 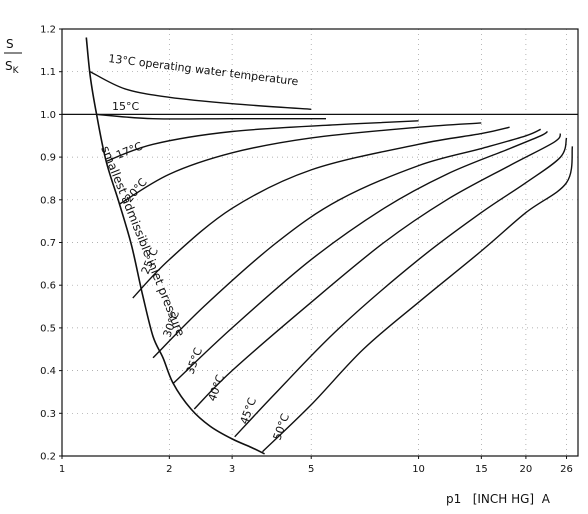 I want to click on y-axis-label-sub: S, so click(x=9, y=66).